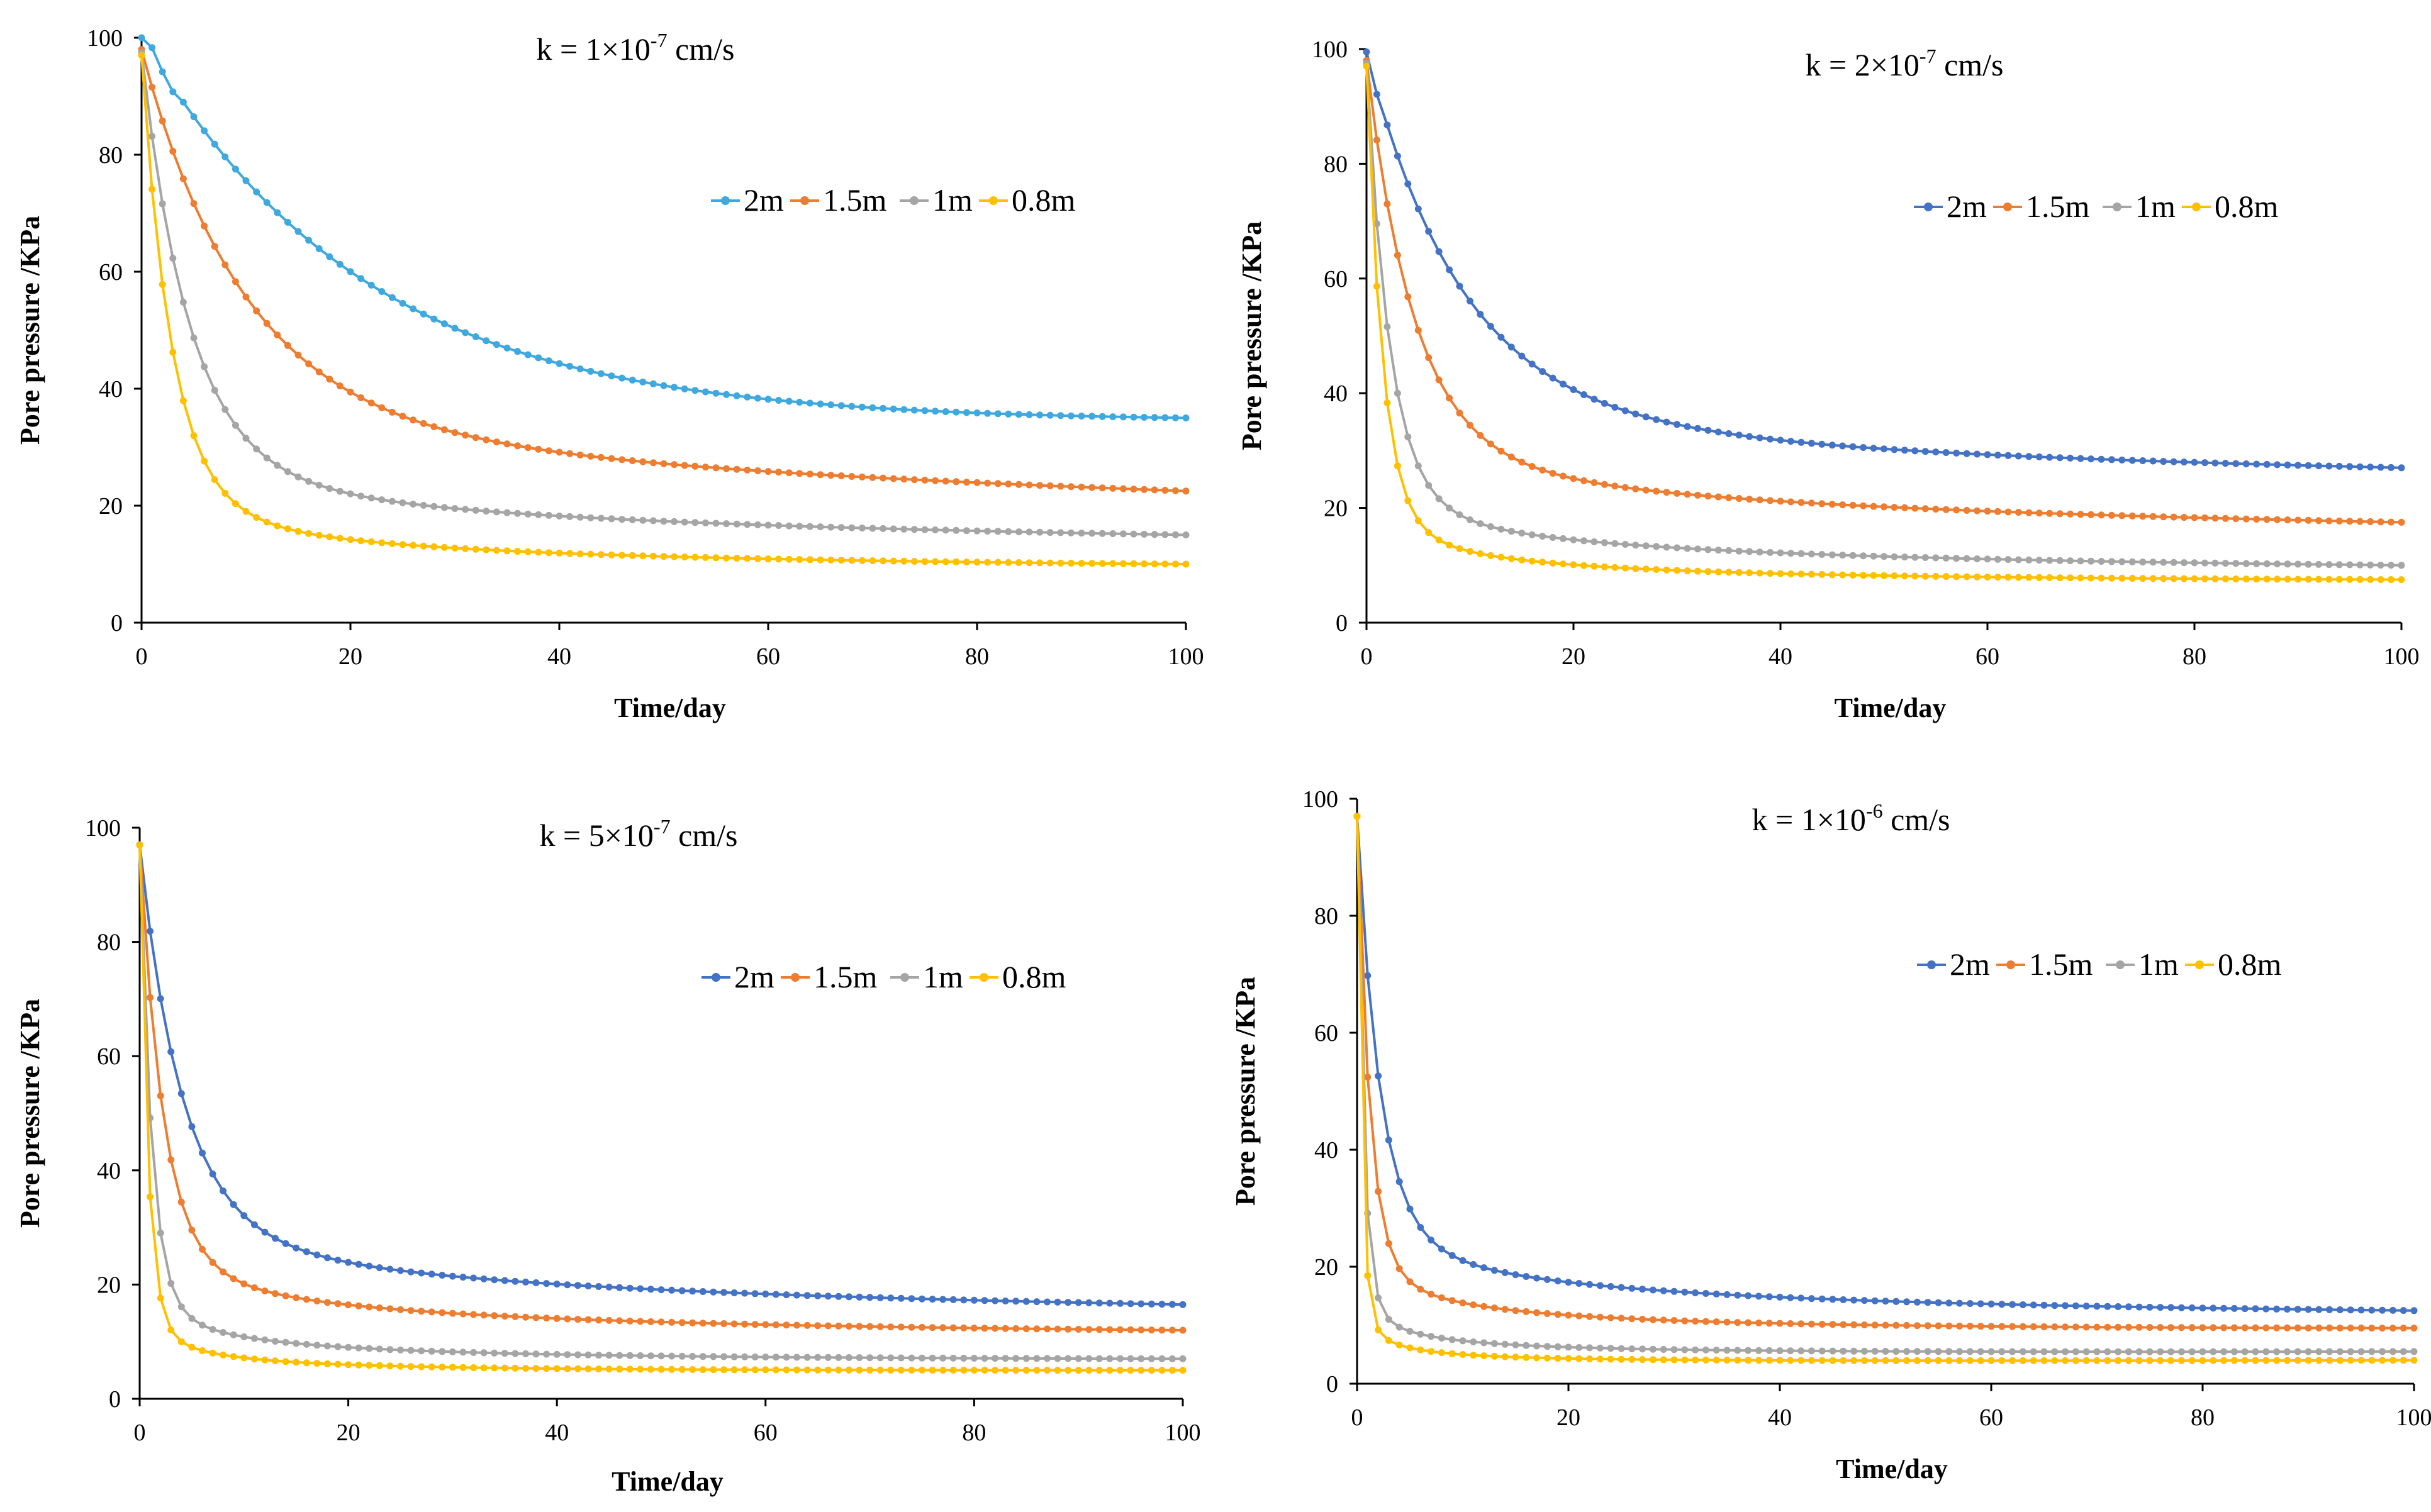  What do you see at coordinates (1885, 1064) in the screenshot?
I see `series-line` at bounding box center [1885, 1064].